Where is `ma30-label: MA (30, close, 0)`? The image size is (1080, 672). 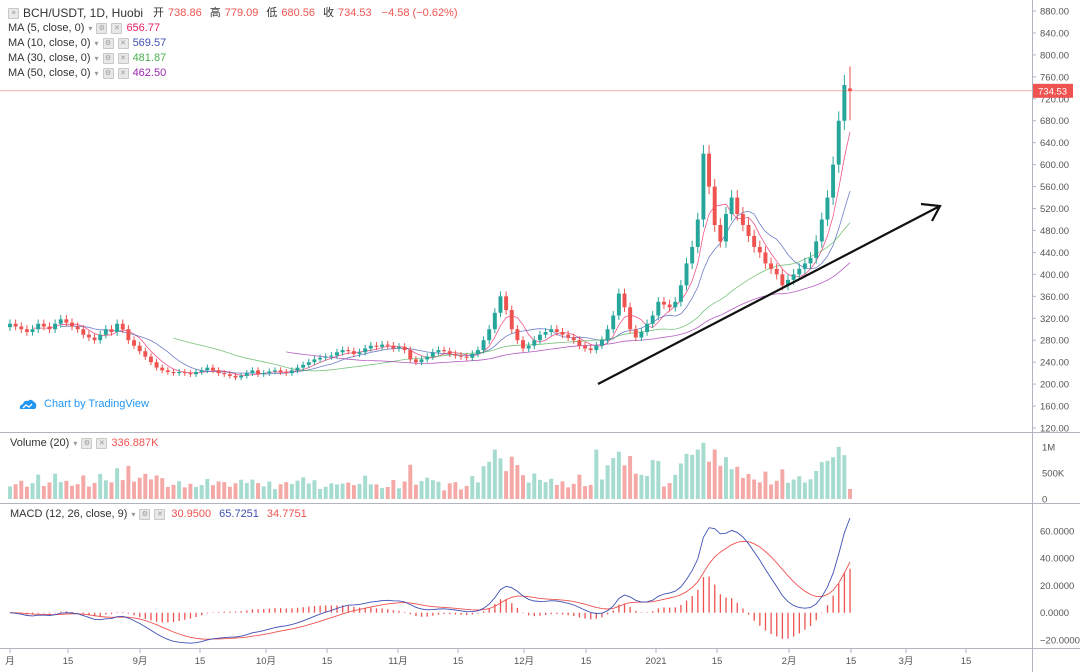 ma30-label: MA (30, close, 0) is located at coordinates (49, 58).